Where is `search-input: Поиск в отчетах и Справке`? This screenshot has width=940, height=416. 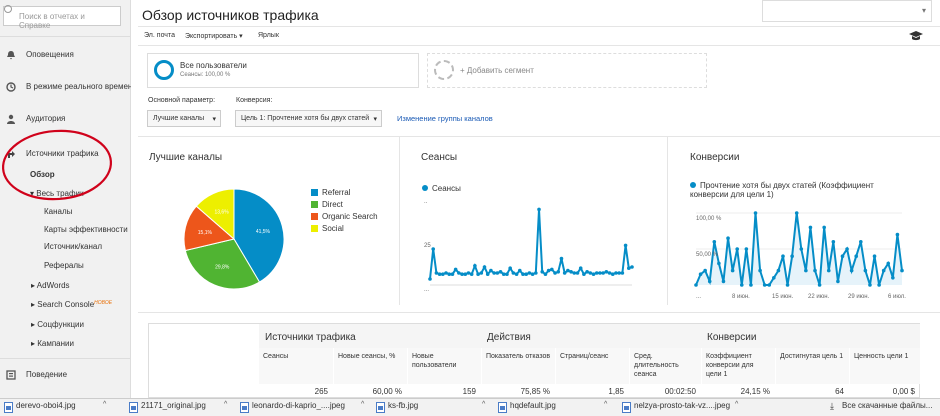 search-input: Поиск в отчетах и Справке is located at coordinates (62, 18).